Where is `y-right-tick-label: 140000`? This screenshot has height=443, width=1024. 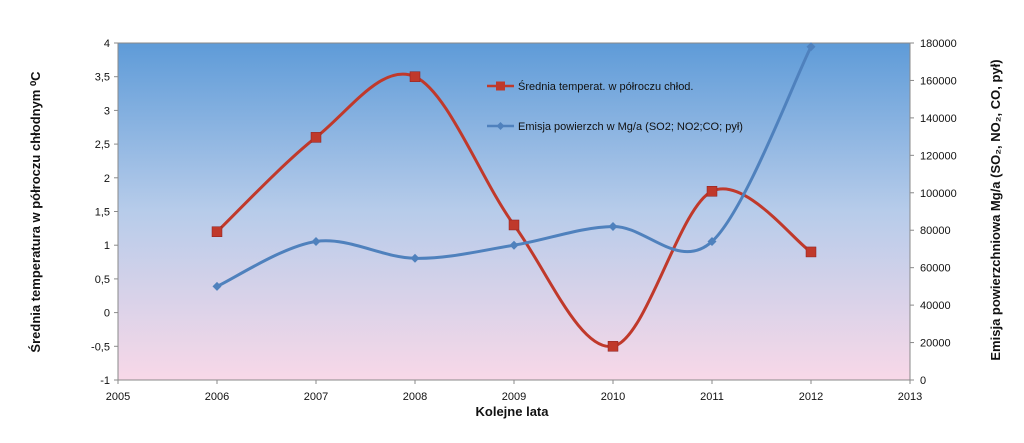
y-right-tick-label: 140000 is located at coordinates (938, 119).